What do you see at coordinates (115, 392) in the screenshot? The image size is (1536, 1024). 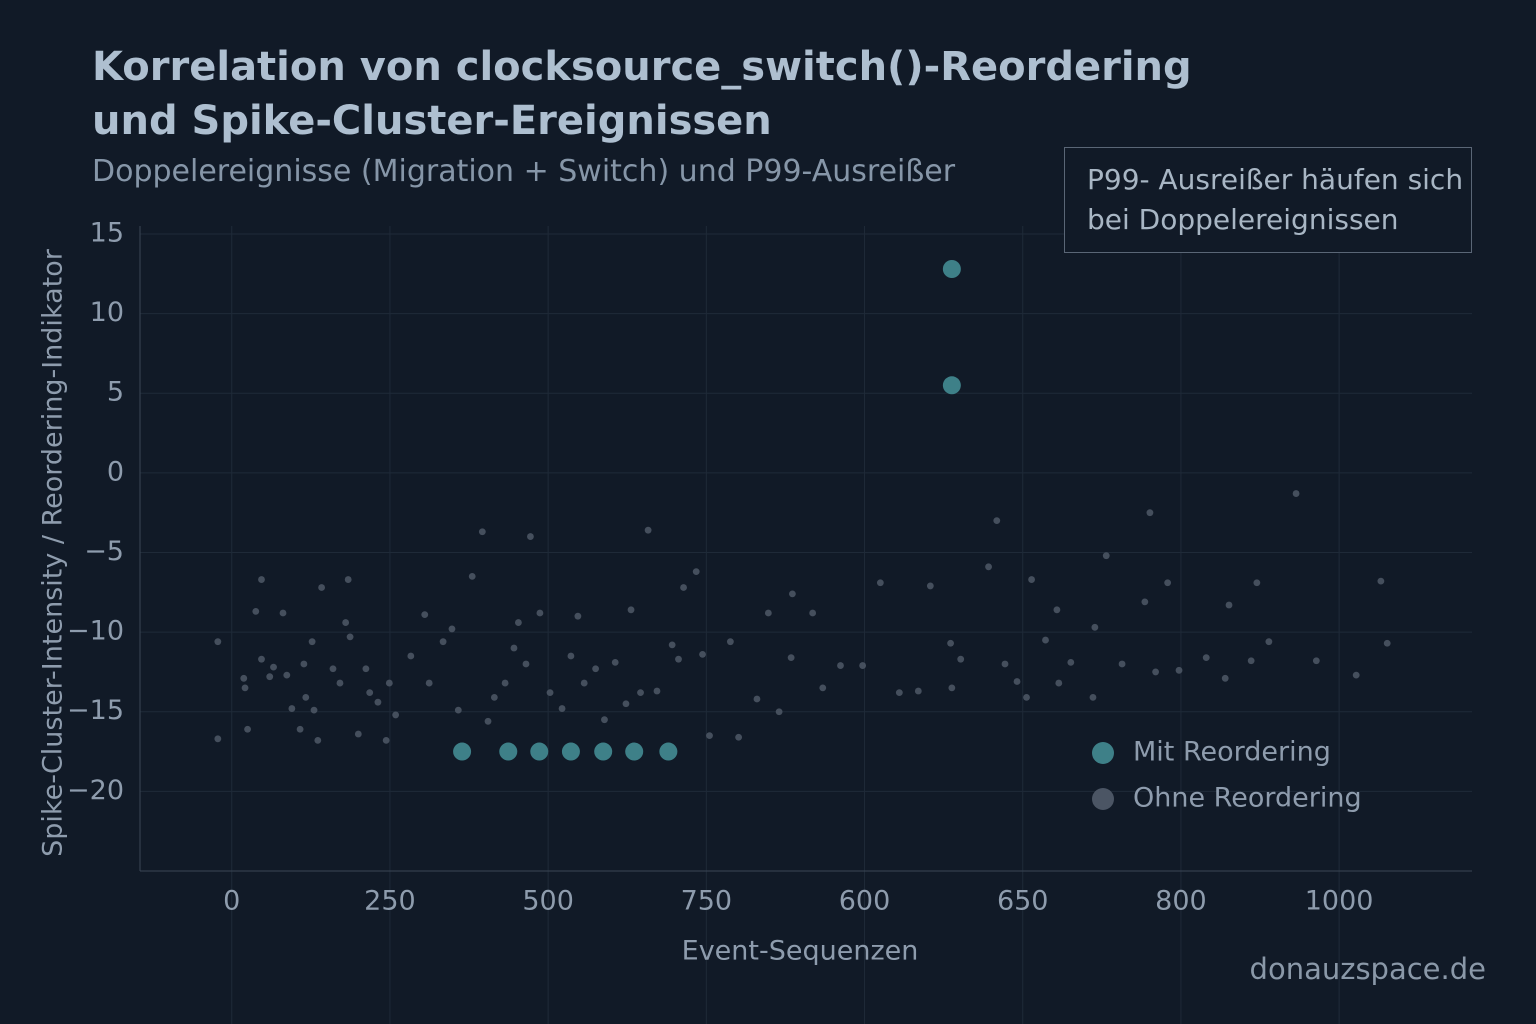 I see `y-tick-label: 5` at bounding box center [115, 392].